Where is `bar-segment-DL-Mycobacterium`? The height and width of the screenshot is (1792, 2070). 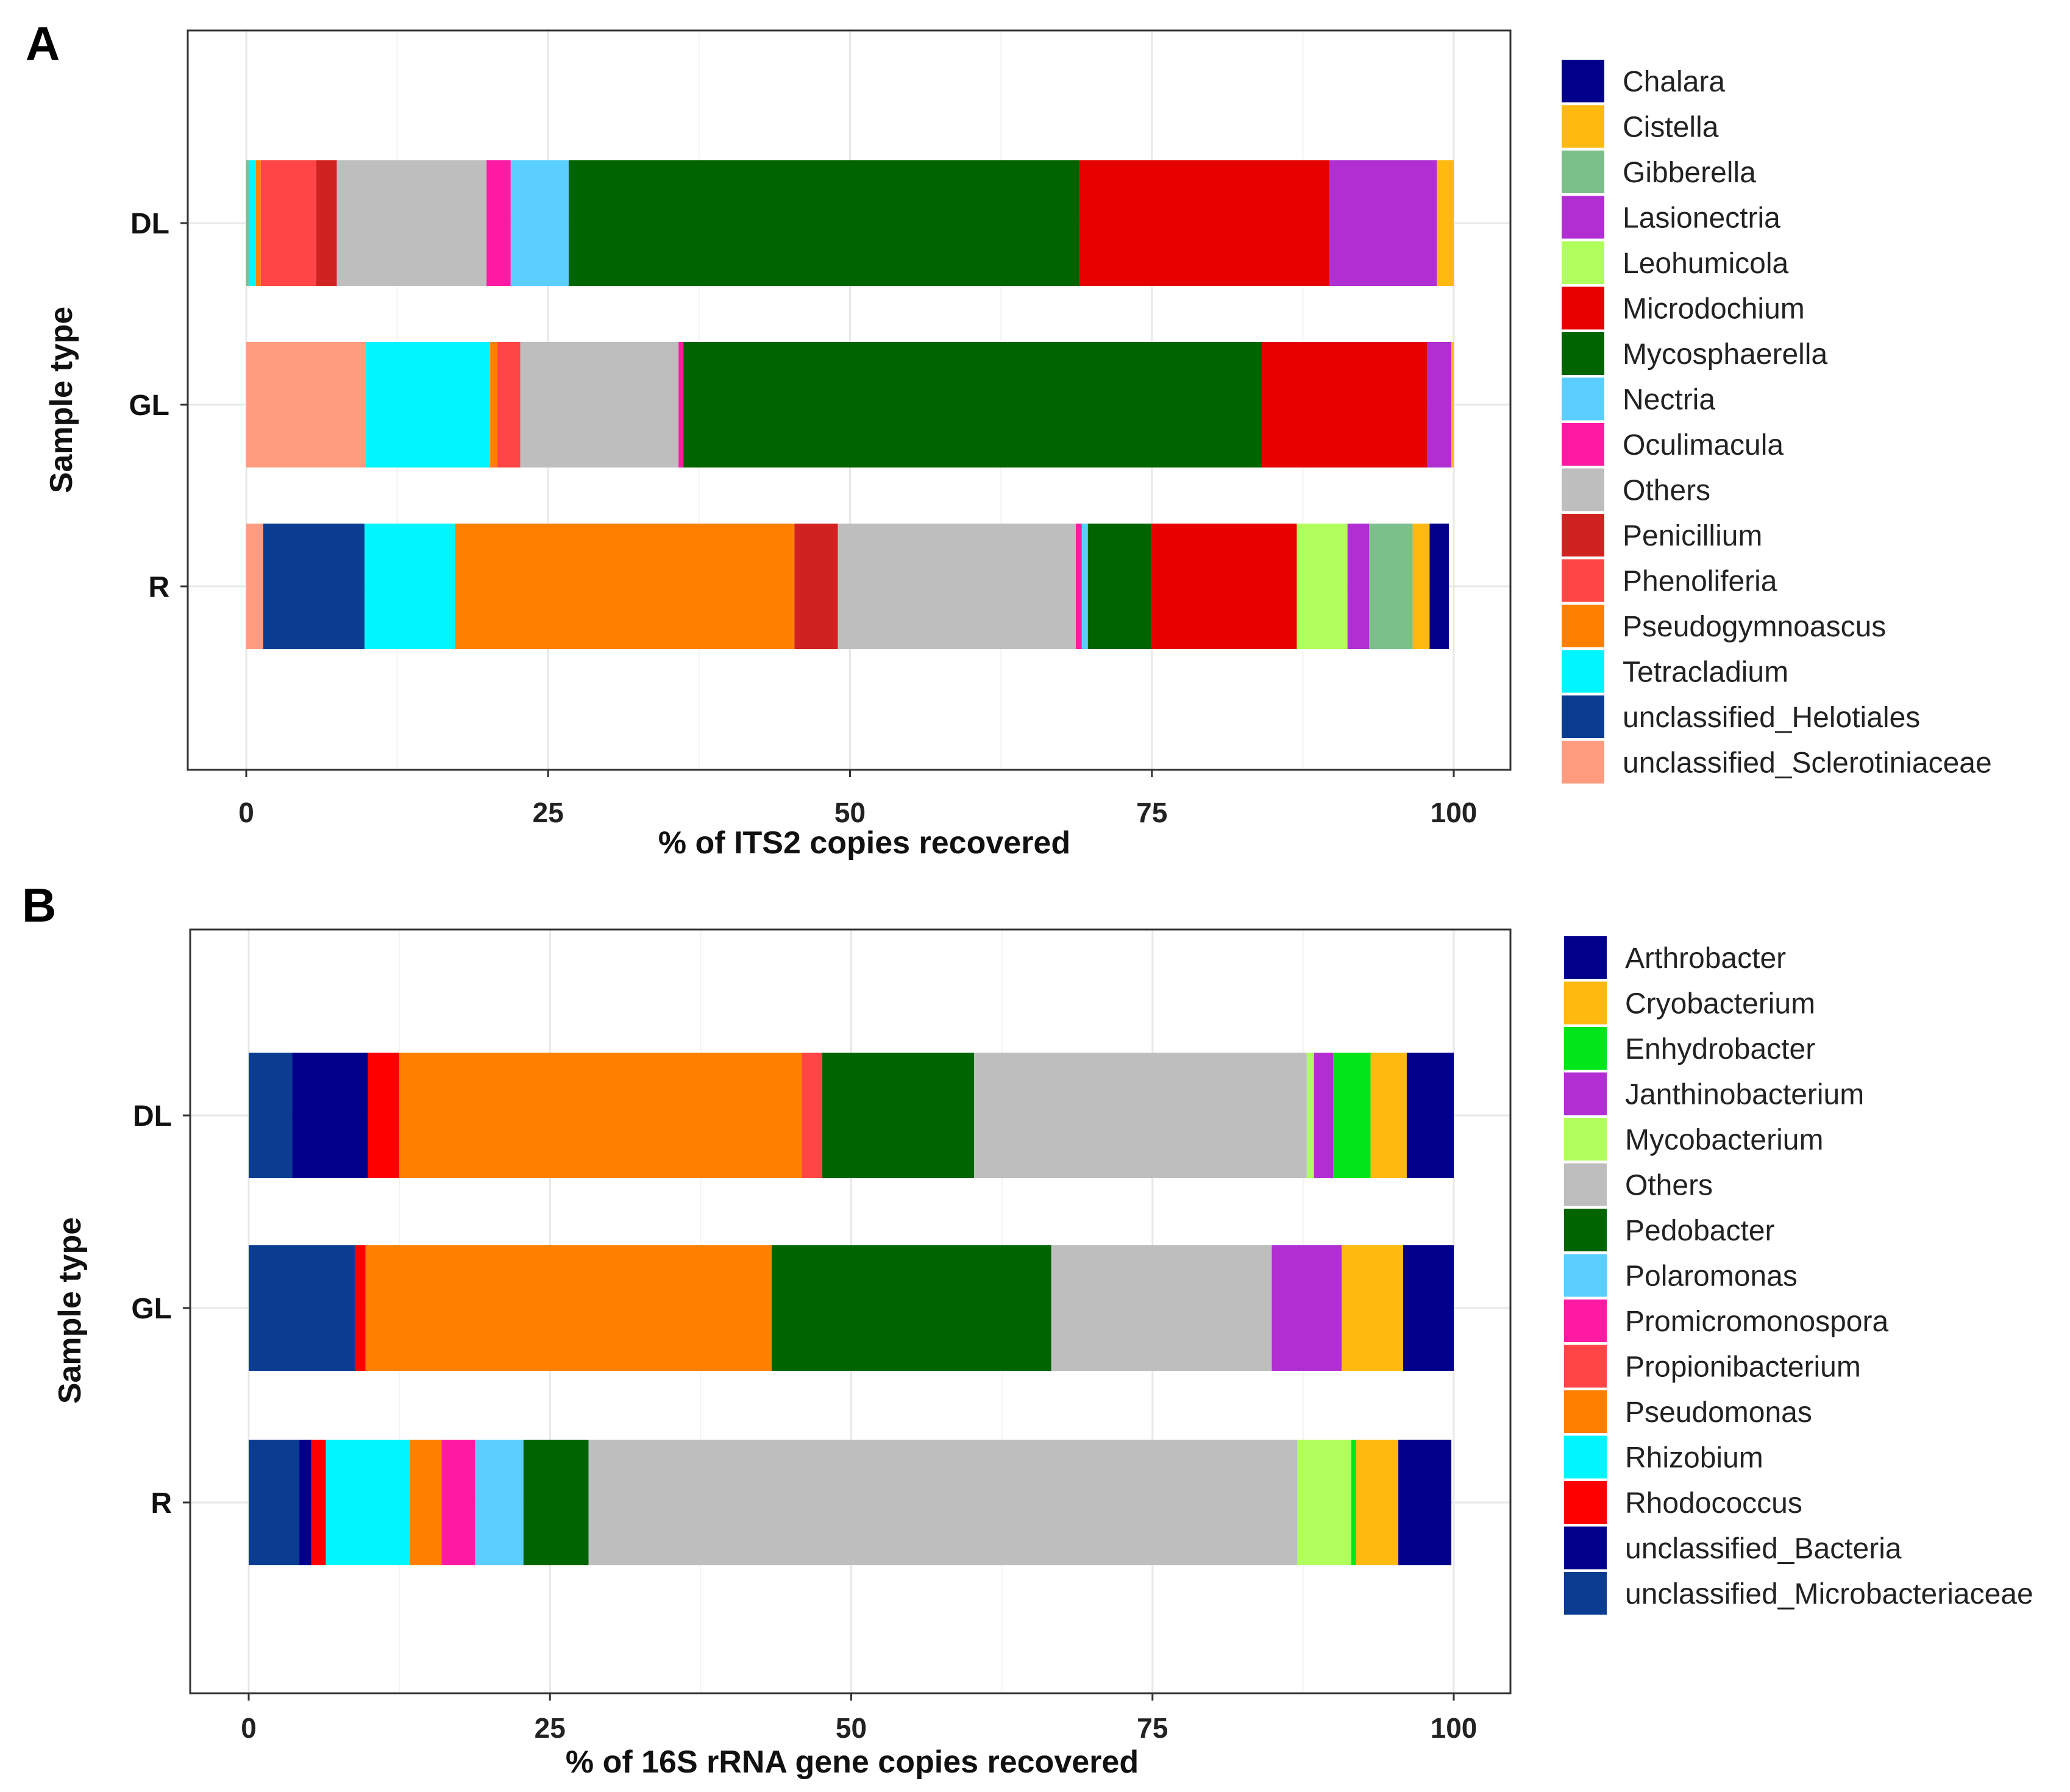
bar-segment-DL-Mycobacterium is located at coordinates (1310, 1115).